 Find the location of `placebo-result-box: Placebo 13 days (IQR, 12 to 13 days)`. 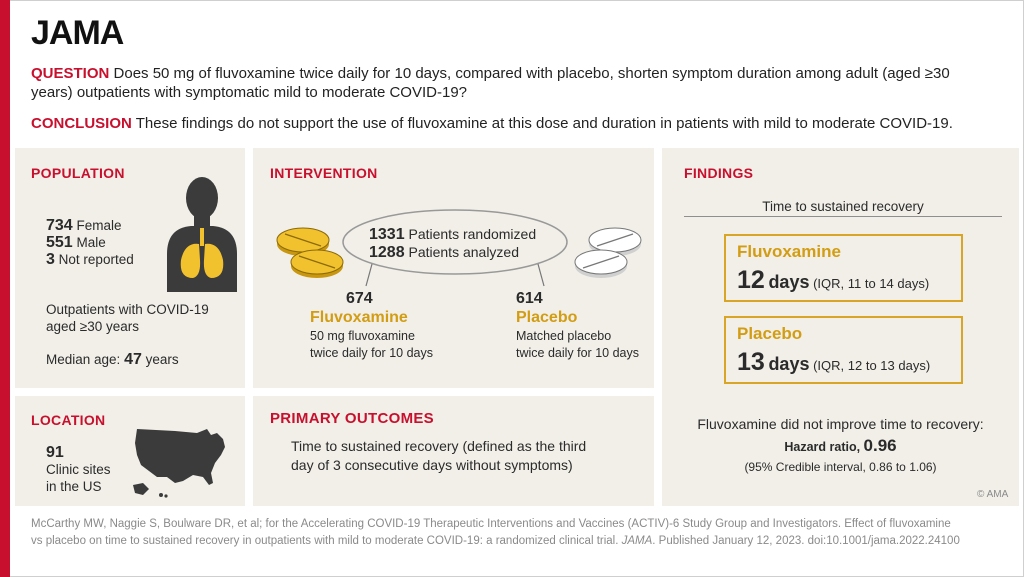

placebo-result-box: Placebo 13 days (IQR, 12 to 13 days) is located at coordinates (843, 350).